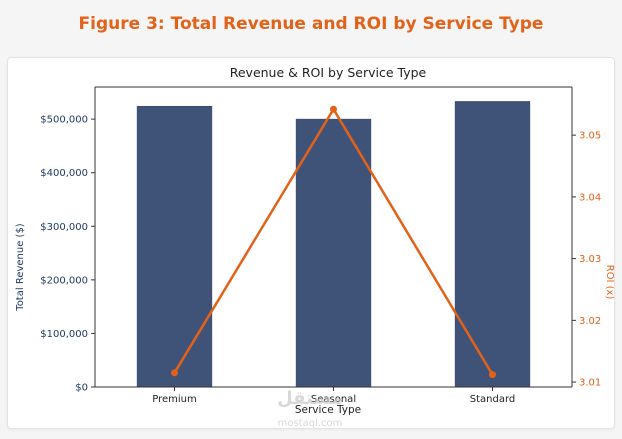  What do you see at coordinates (590, 259) in the screenshot?
I see `y-right-tick-label: 3.03` at bounding box center [590, 259].